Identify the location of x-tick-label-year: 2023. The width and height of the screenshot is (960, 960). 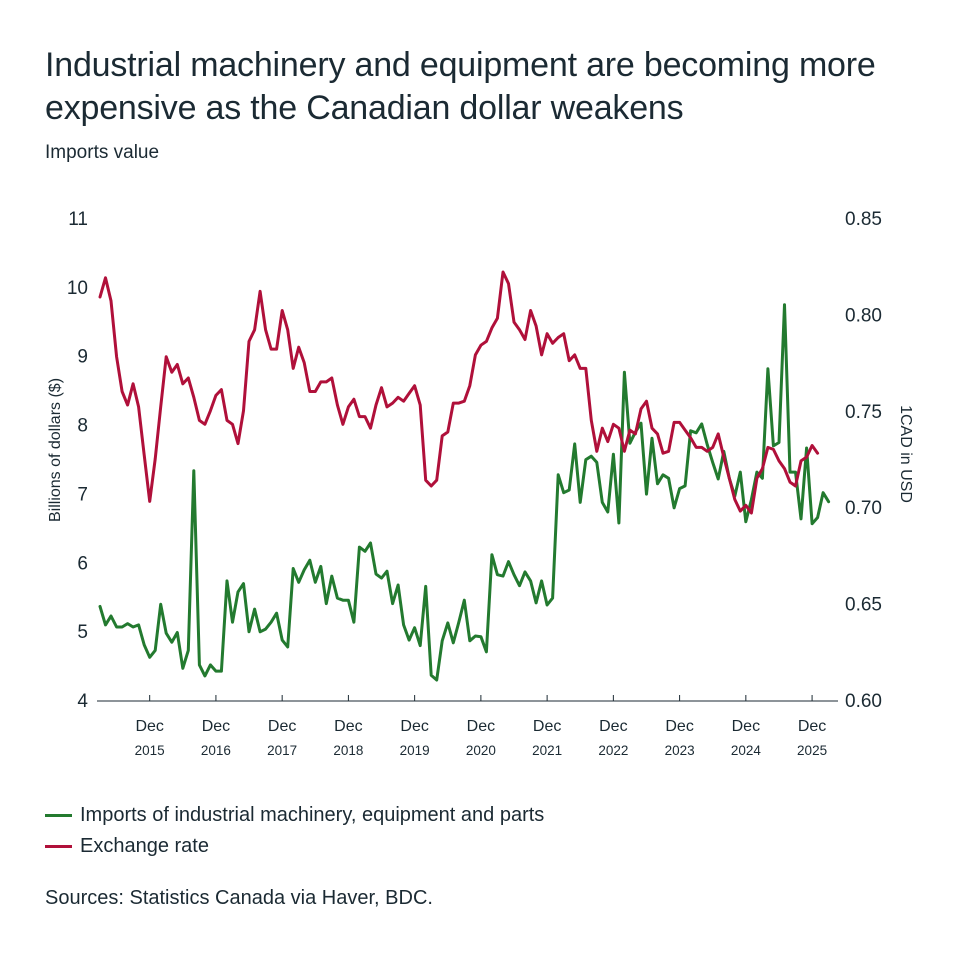
(680, 750).